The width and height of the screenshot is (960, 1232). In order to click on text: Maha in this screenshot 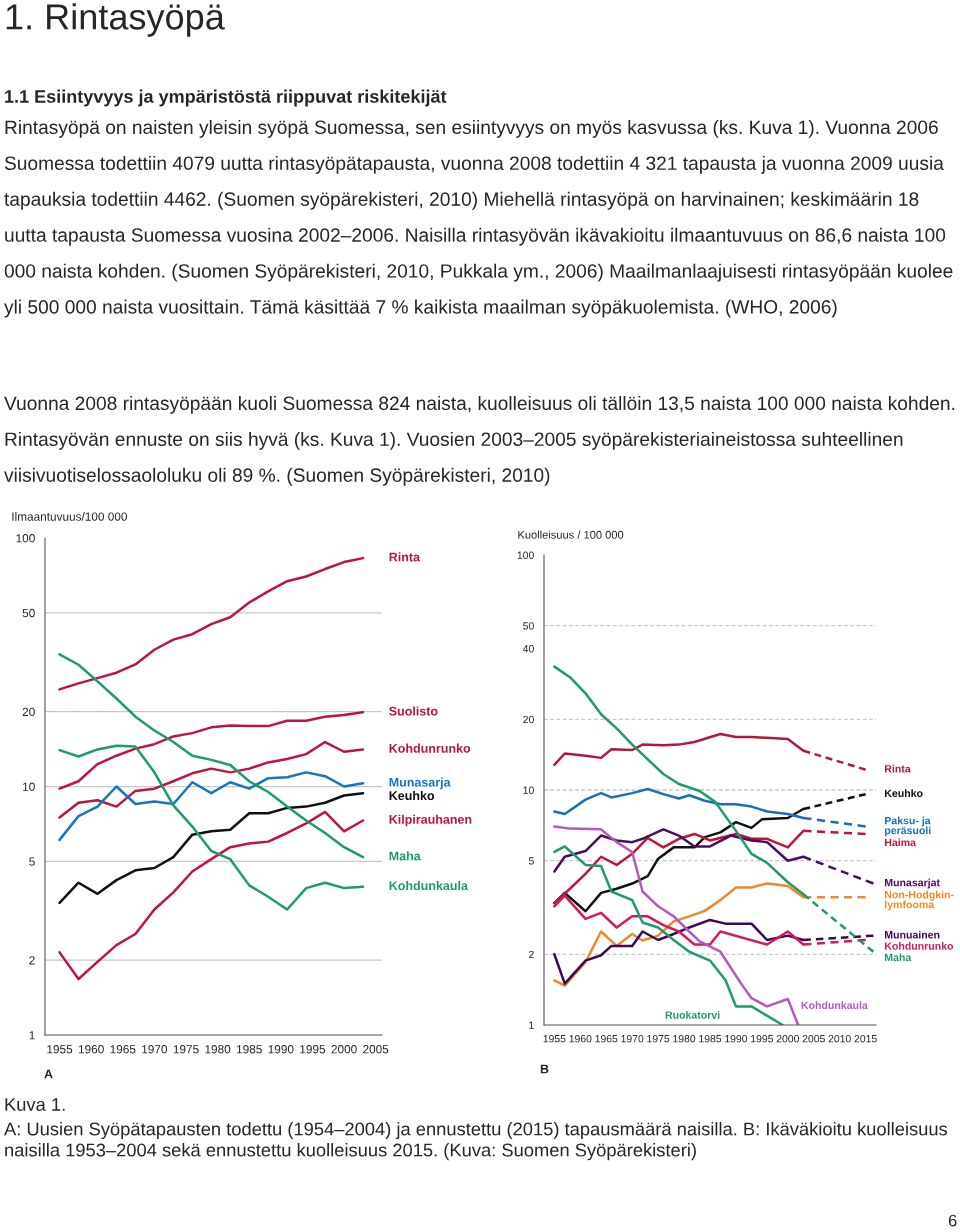, I will do `click(405, 856)`.